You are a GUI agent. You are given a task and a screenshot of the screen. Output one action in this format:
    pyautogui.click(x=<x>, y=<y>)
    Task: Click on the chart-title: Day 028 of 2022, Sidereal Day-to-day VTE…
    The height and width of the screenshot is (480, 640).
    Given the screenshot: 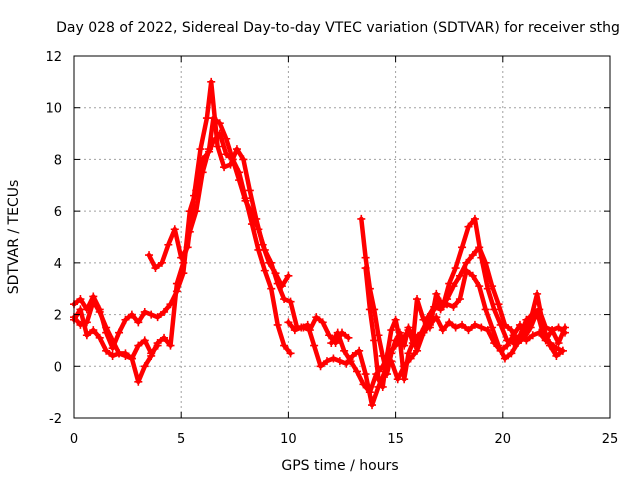 What is the action you would take?
    pyautogui.click(x=338, y=28)
    